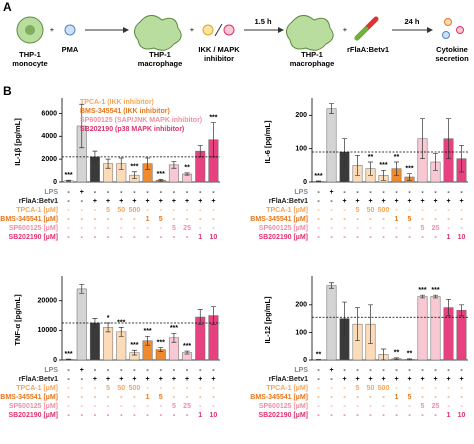 The image size is (474, 444). What do you see at coordinates (108, 318) in the screenshot?
I see `significance-label: *` at bounding box center [108, 318].